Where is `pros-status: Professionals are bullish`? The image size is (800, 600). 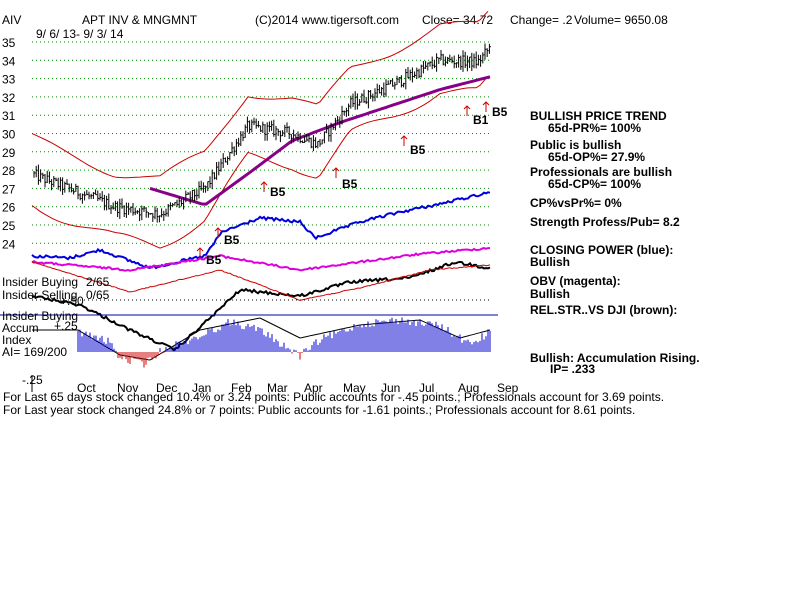 pros-status: Professionals are bullish is located at coordinates (601, 172).